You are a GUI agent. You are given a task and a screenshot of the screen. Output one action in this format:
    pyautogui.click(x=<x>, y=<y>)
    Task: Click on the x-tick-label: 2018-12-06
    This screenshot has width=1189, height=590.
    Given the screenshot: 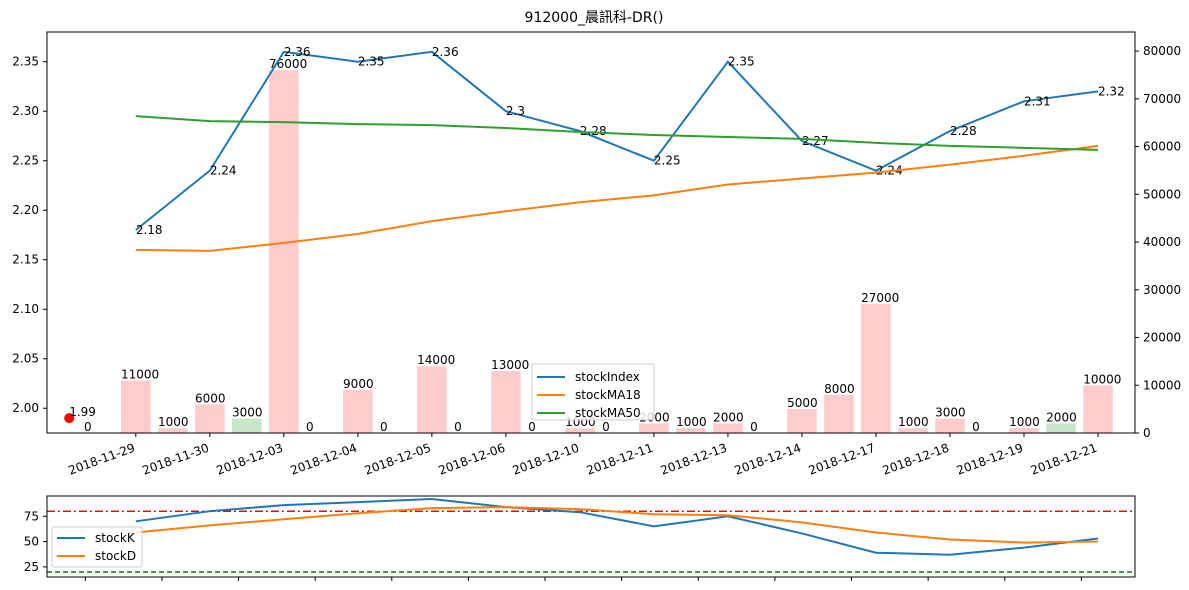 What is the action you would take?
    pyautogui.click(x=472, y=459)
    